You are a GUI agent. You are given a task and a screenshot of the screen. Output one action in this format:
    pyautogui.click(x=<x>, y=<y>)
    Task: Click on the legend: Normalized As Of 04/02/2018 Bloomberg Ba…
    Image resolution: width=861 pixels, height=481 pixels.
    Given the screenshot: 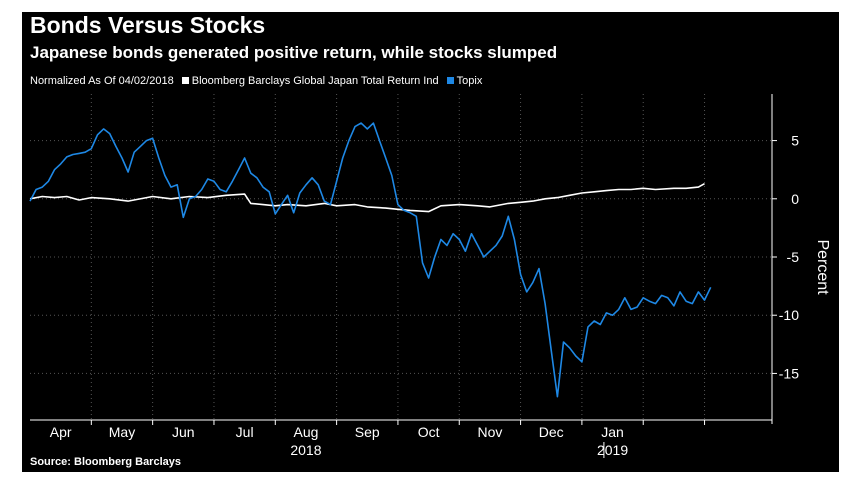 What is the action you would take?
    pyautogui.click(x=256, y=81)
    